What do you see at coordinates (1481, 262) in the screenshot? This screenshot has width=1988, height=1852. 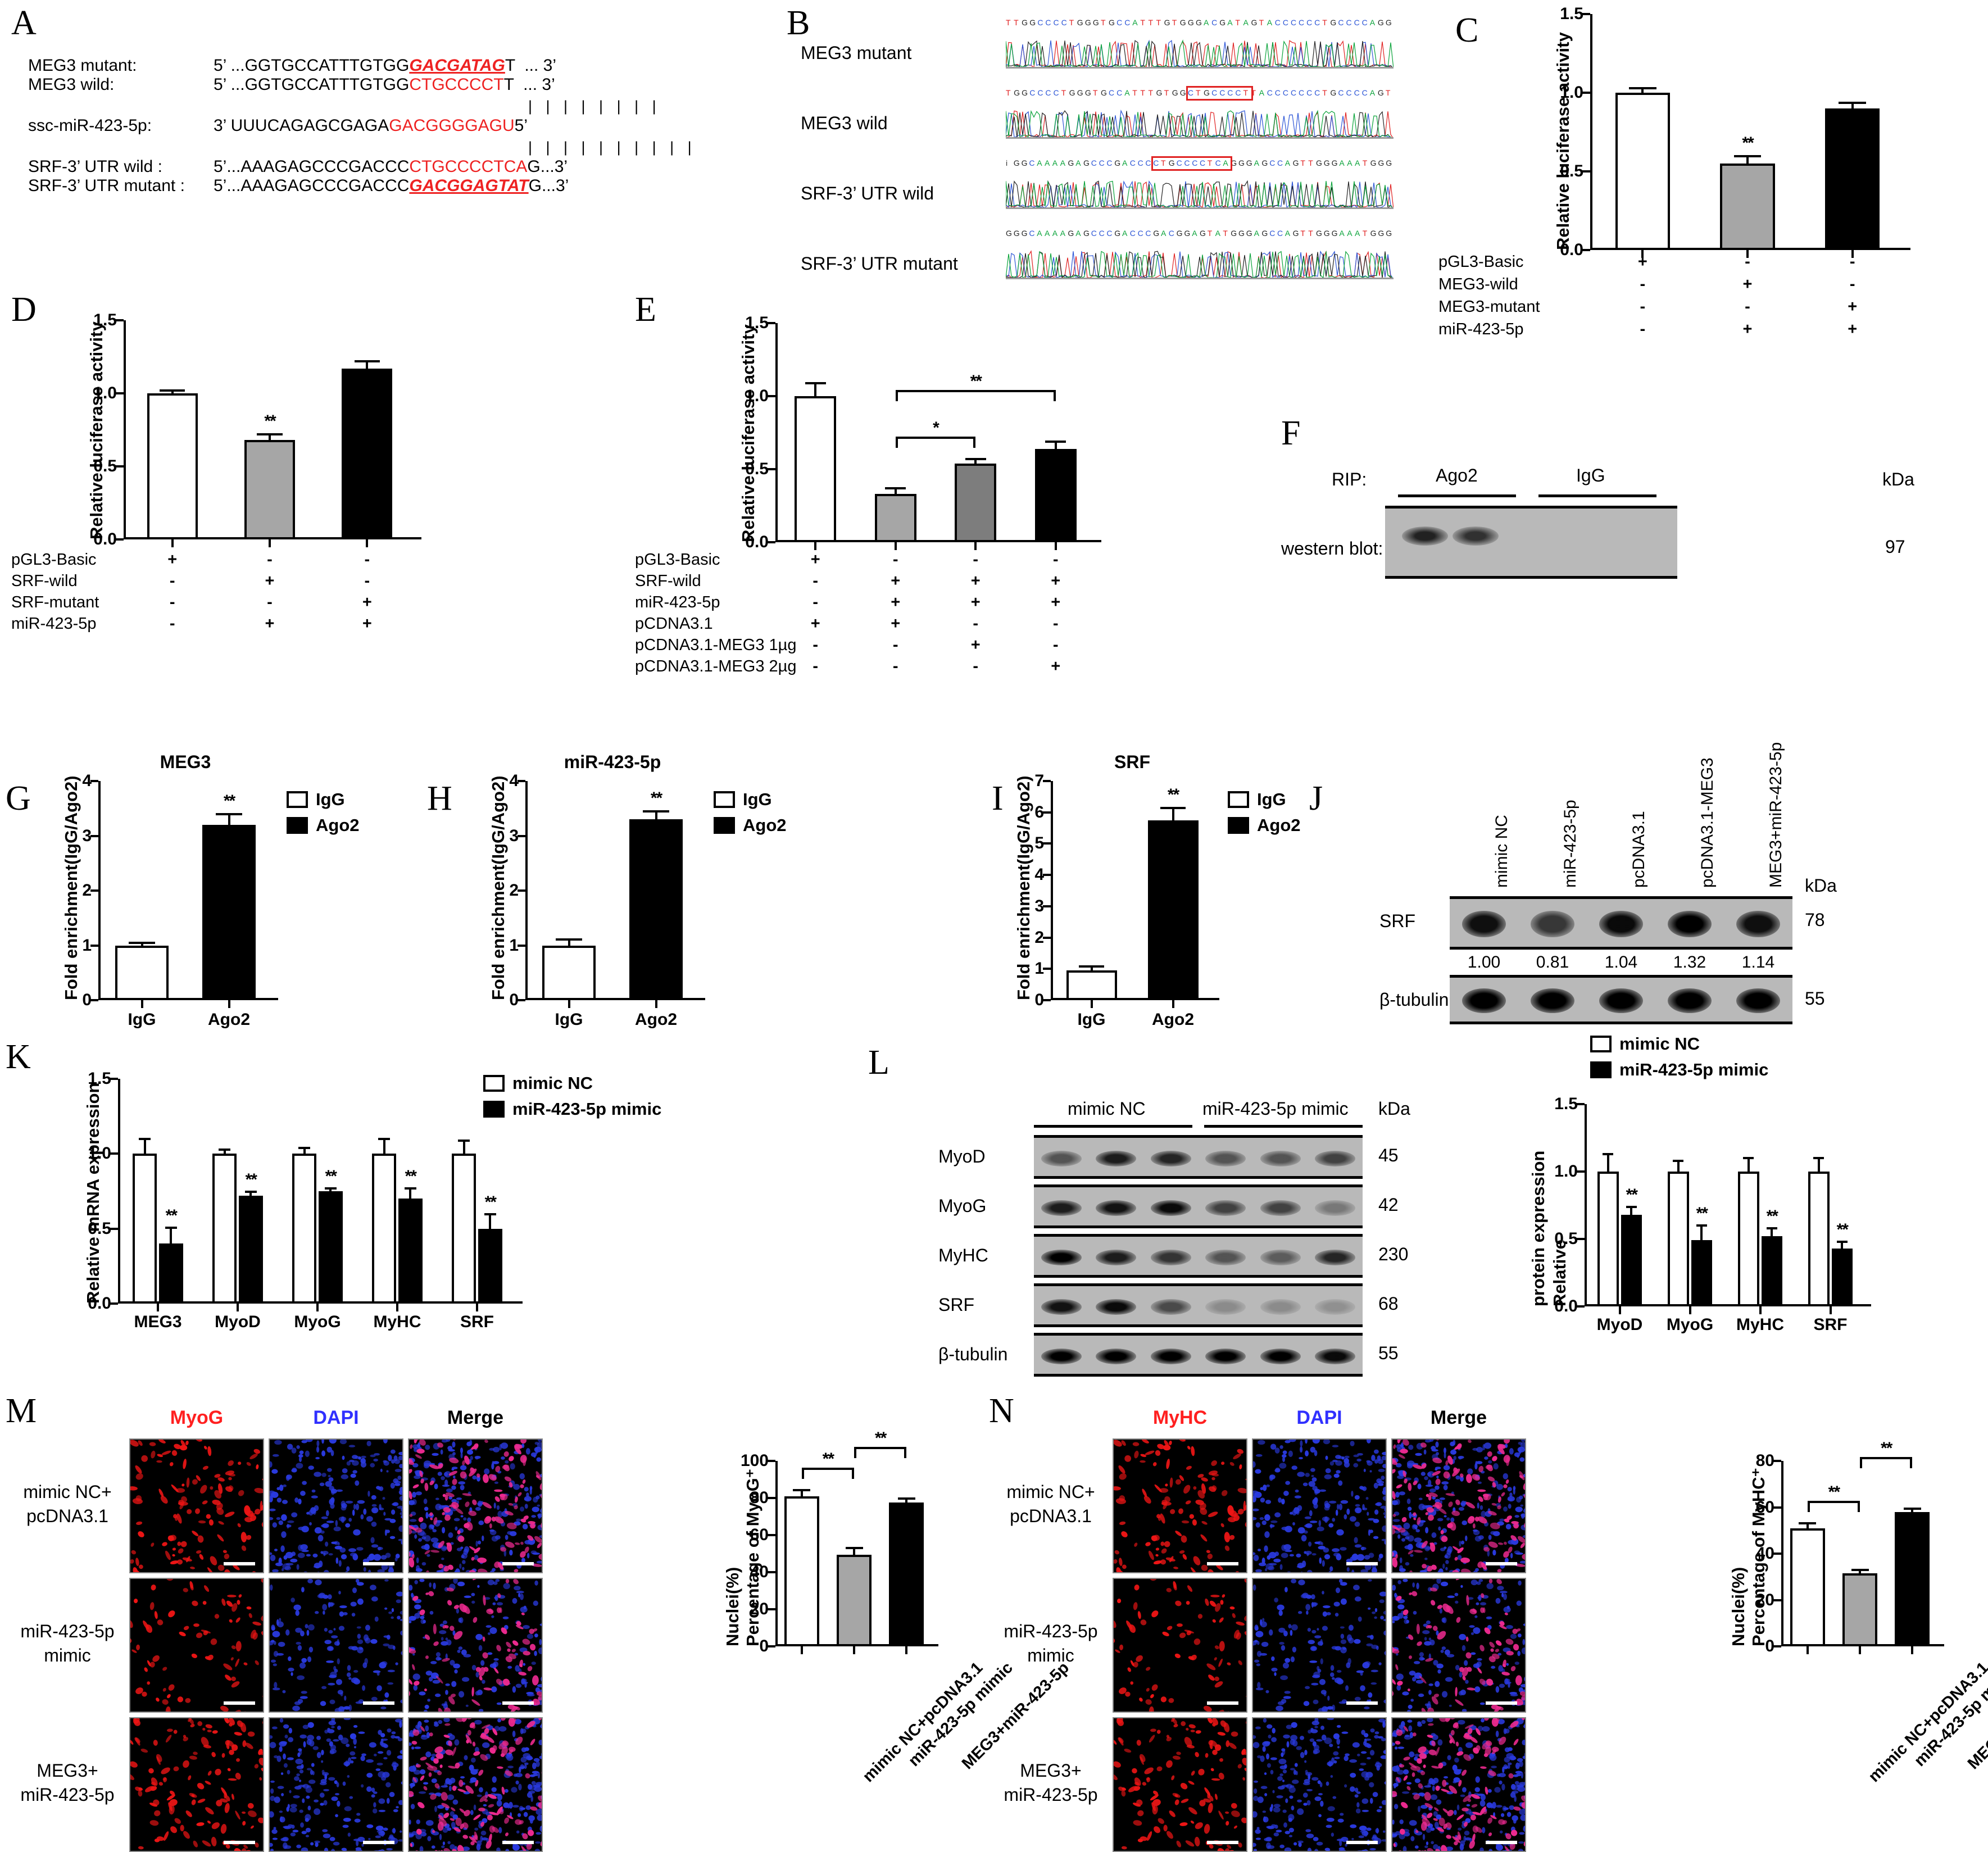 I see `condition-row-label: pGL3-Basic` at bounding box center [1481, 262].